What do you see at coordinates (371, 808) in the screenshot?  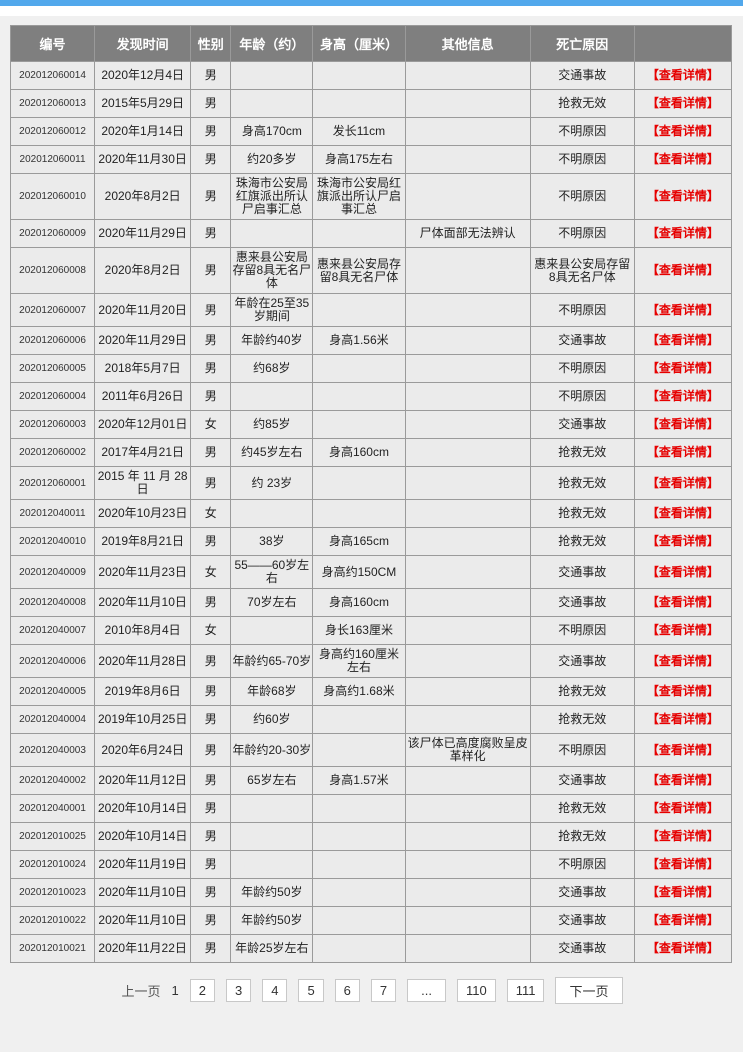 I see `table-row: 202012040001 2020年10月14日男 抢救无效 【查看详情】` at bounding box center [371, 808].